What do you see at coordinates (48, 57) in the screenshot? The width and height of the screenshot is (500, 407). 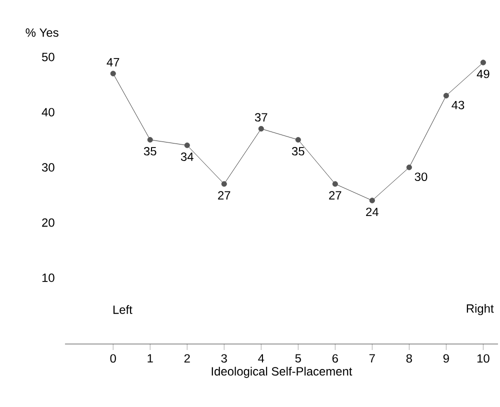 I see `y-tick-label: 50` at bounding box center [48, 57].